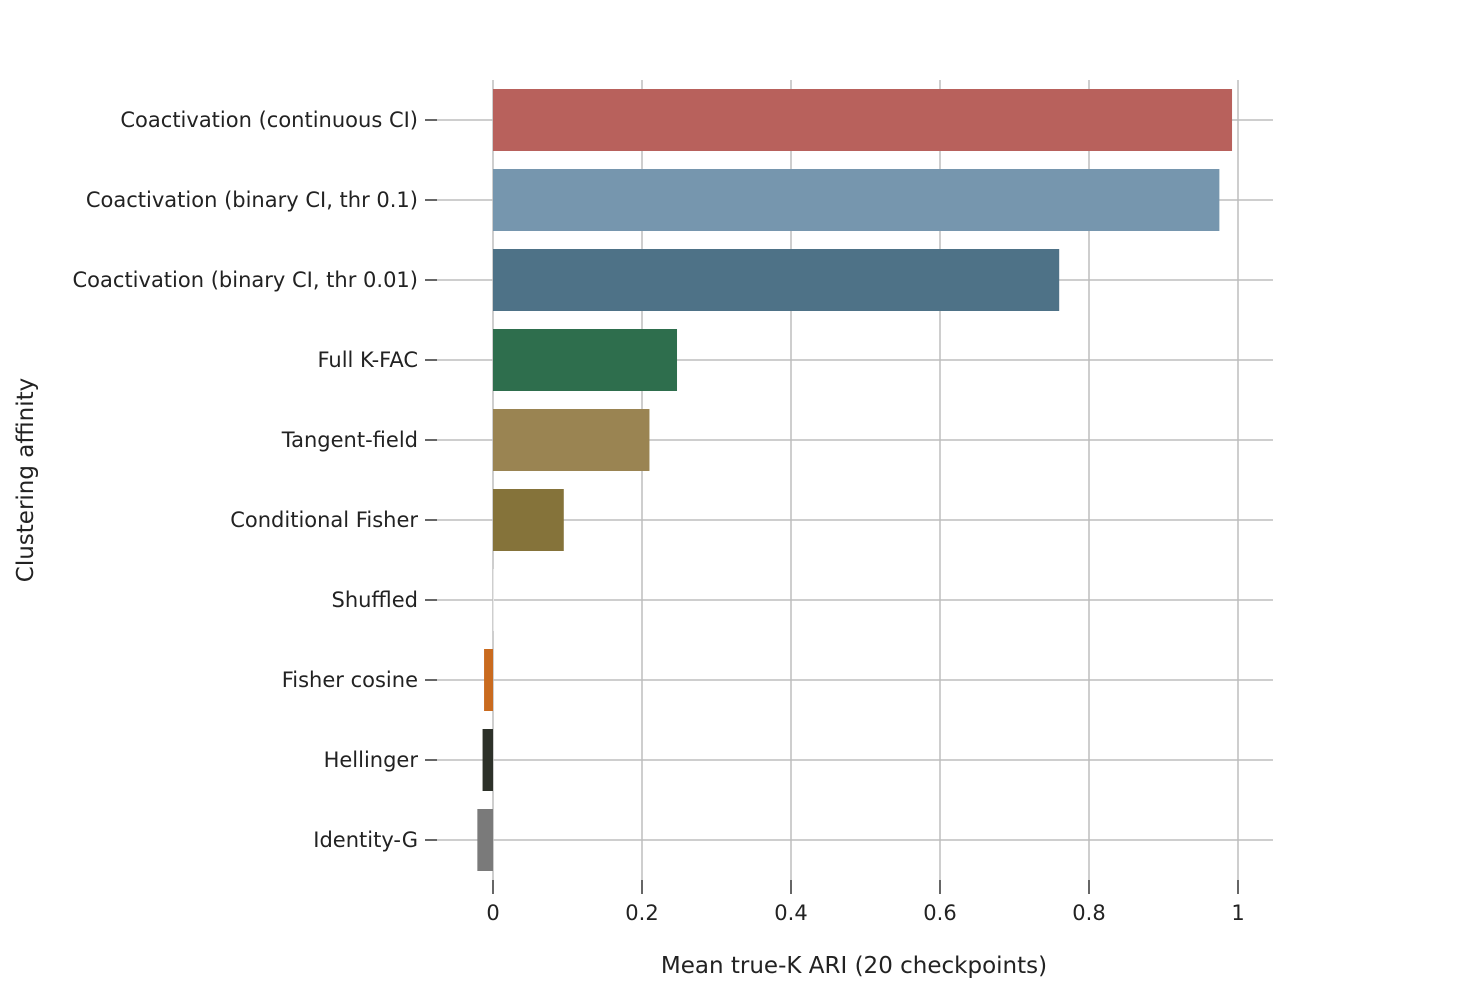 The width and height of the screenshot is (1458, 1000). Describe the element at coordinates (854, 966) in the screenshot. I see `x-axis-title: Mean true-K ARI (20 checkpoints)` at that location.